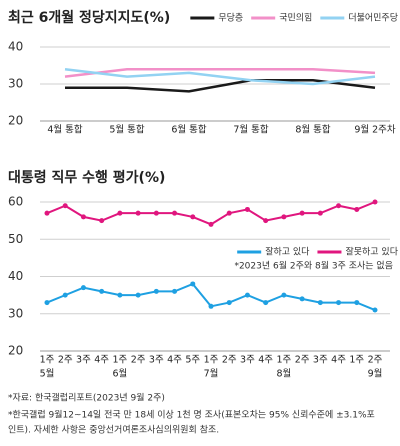 This screenshot has width=400, height=446. Describe the element at coordinates (189, 130) in the screenshot. I see `x-tick-label: 6월 통합` at that location.